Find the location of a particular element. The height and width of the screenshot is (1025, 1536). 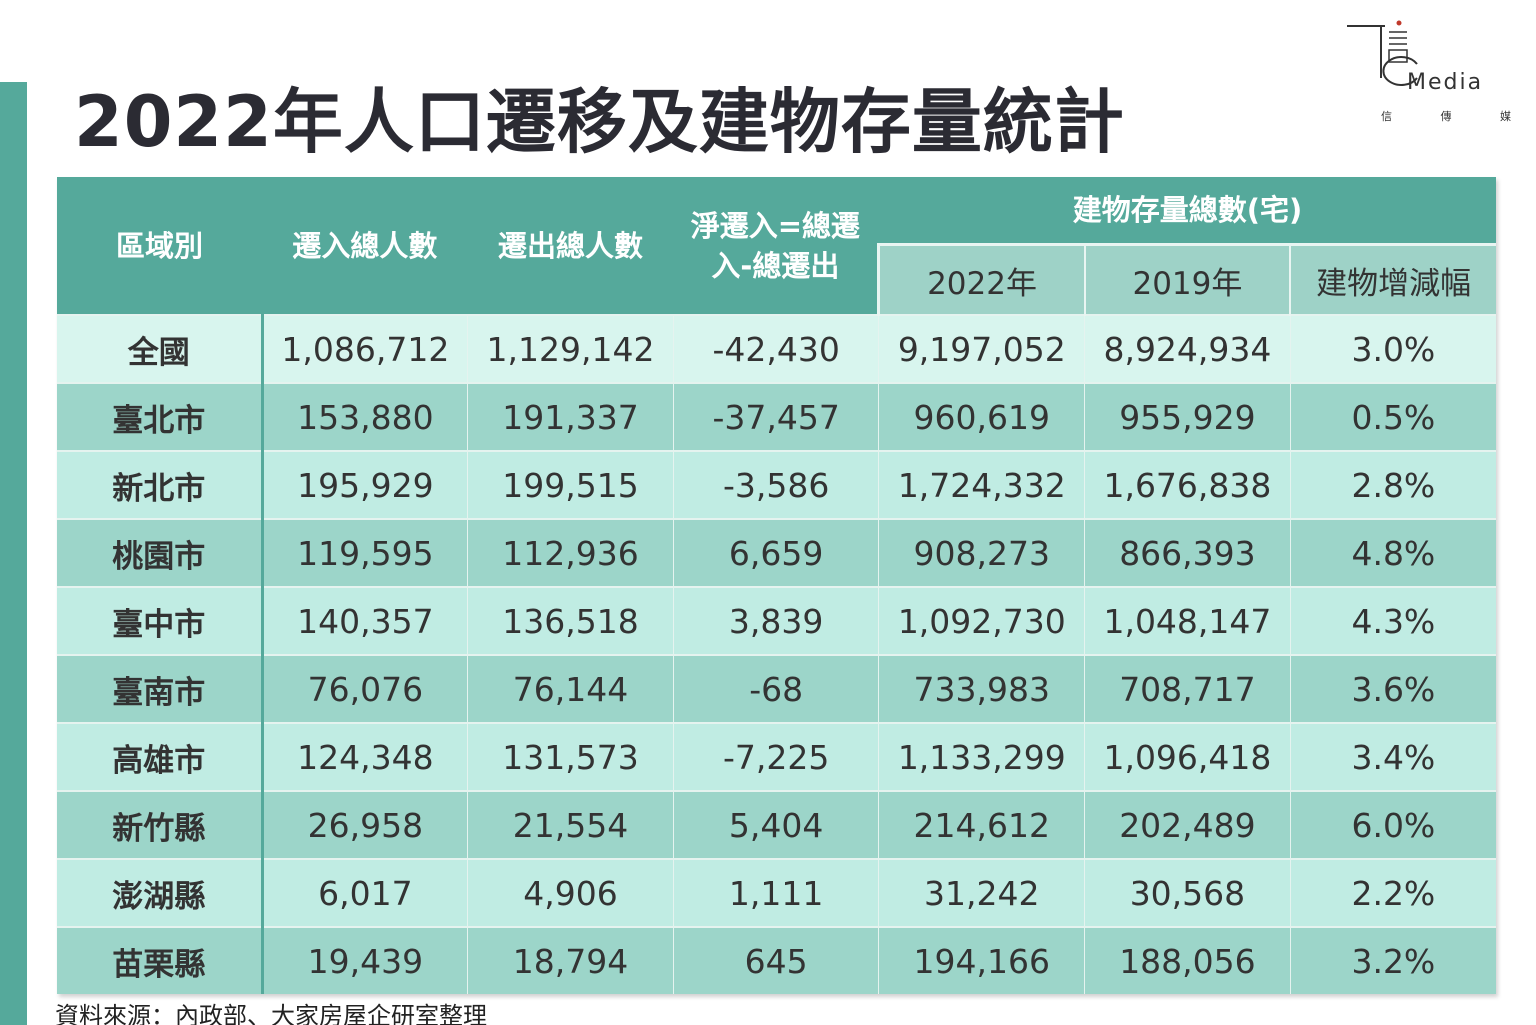

cell-net: 1,111 is located at coordinates (775, 892).